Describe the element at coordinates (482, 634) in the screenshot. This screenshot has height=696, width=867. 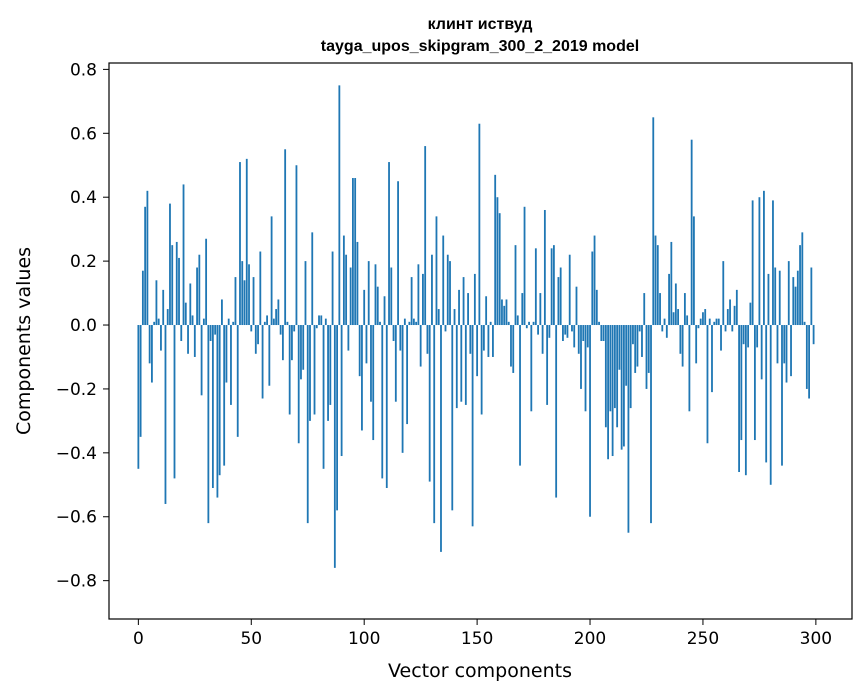
I see `x-axis-ticks: 0 50 100 150 200 250 300` at that location.